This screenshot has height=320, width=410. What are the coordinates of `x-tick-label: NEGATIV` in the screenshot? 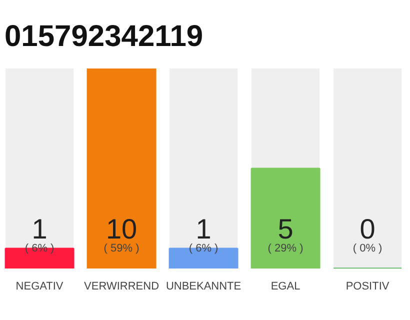 It's located at (40, 286).